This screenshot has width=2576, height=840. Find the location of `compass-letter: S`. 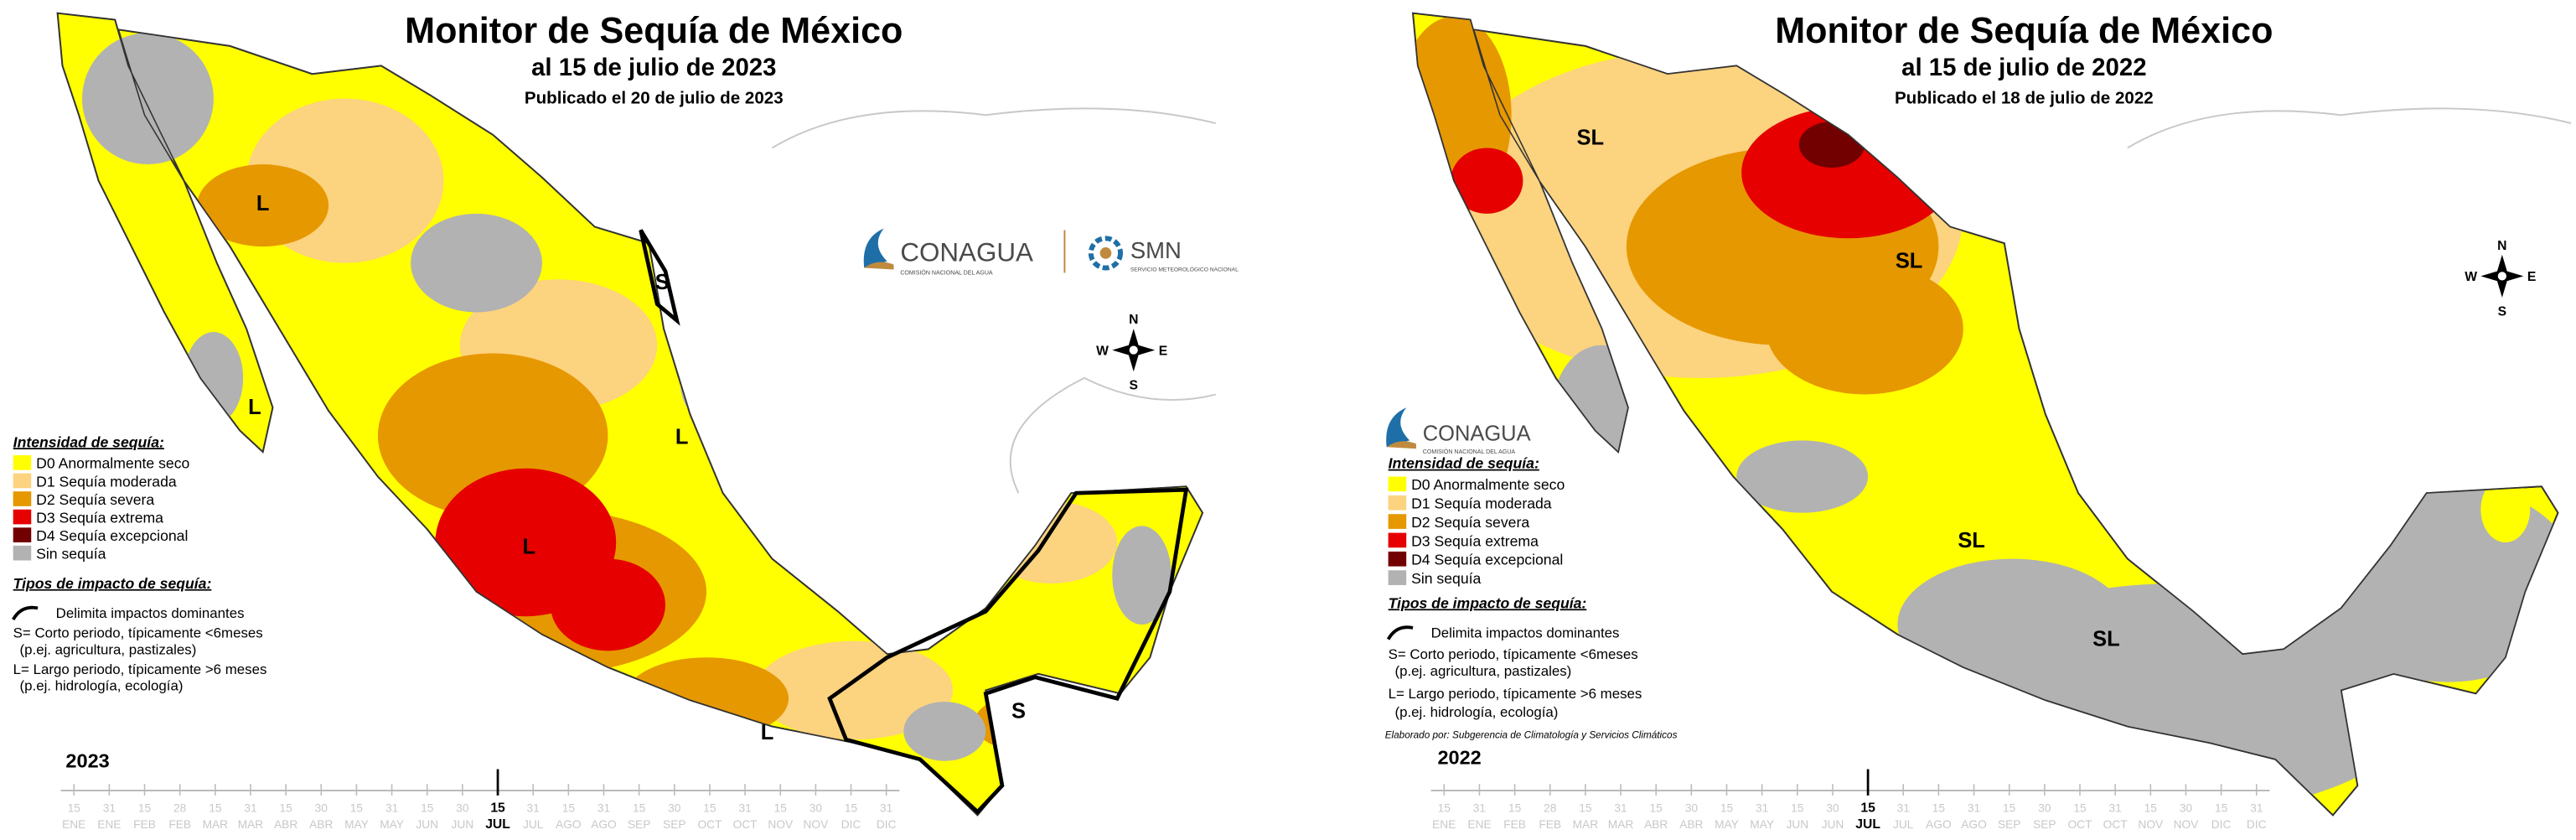

compass-letter: S is located at coordinates (1134, 386).